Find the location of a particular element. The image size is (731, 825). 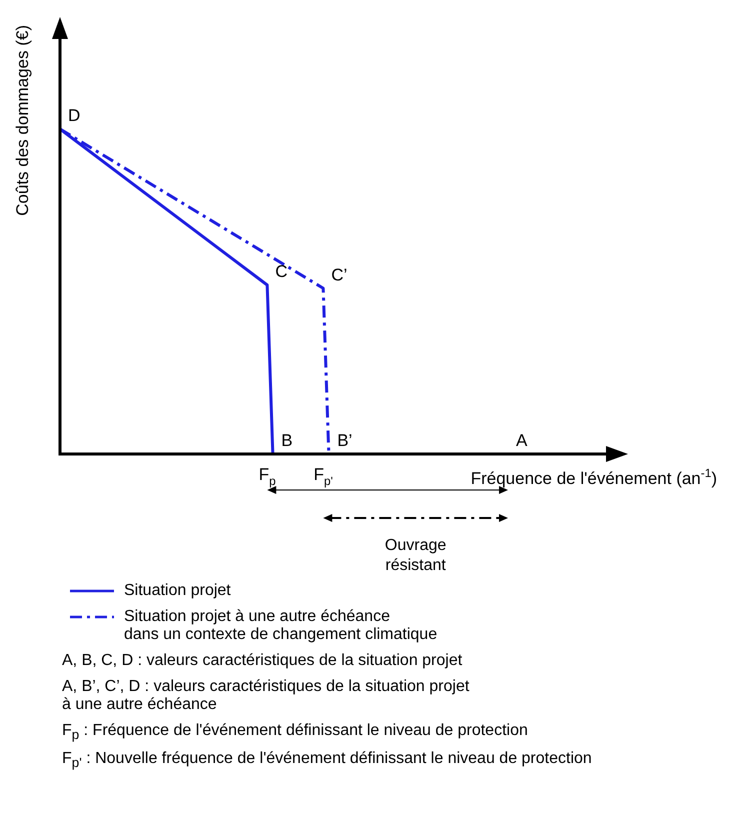

text: A is located at coordinates (522, 440).